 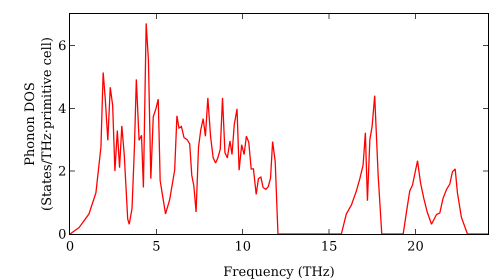 What do you see at coordinates (329, 247) in the screenshot?
I see `x-tick-label: 15` at bounding box center [329, 247].